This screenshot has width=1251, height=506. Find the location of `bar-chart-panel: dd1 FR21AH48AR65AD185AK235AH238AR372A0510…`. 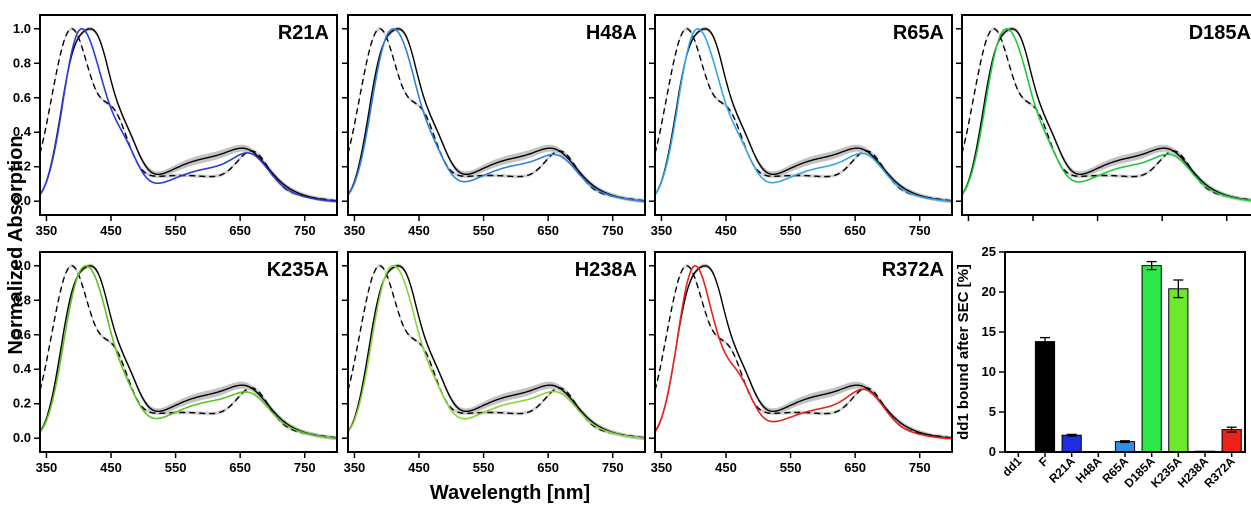

bar-chart-panel: dd1 FR21AH48AR65AD185AK235AH238AR372A0510… is located at coordinates (1100, 367).